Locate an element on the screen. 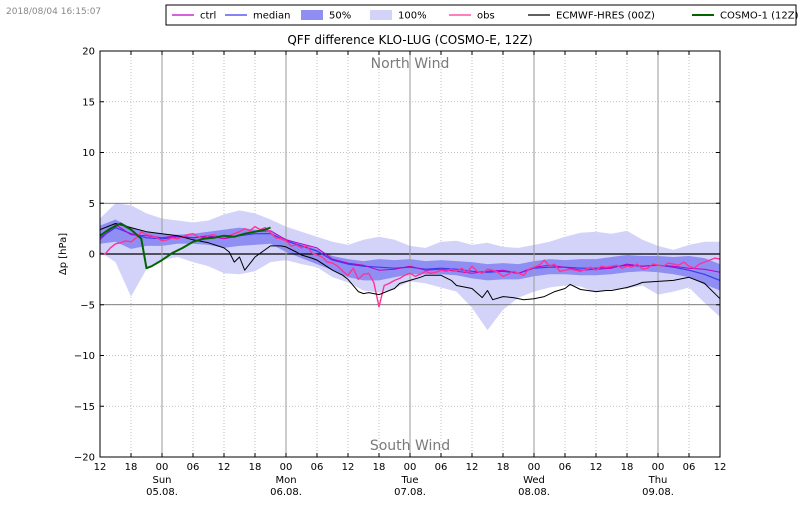  day-label: Sun is located at coordinates (161, 480).